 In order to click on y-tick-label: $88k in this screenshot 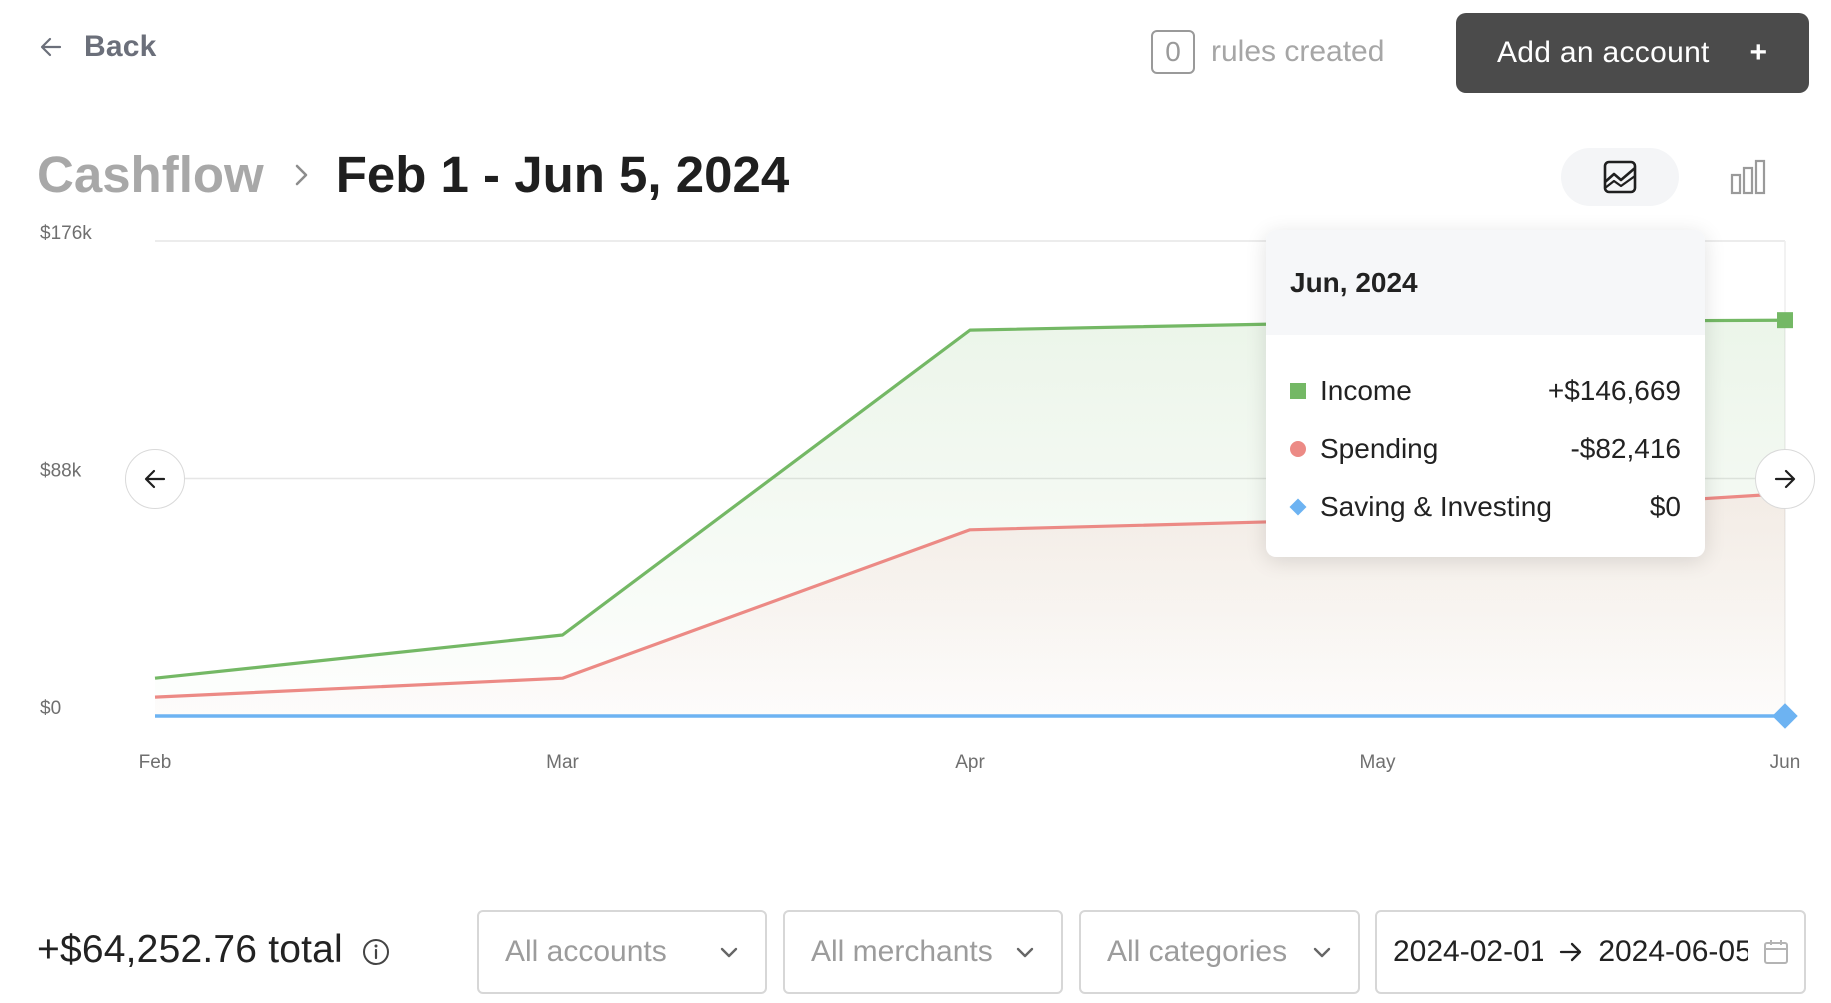, I will do `click(61, 471)`.